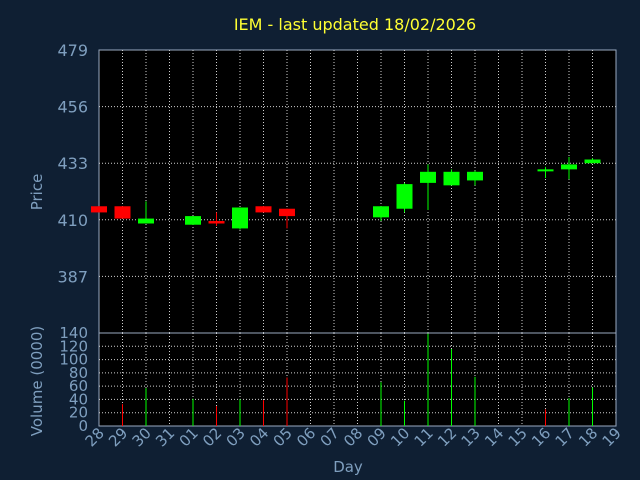 This screenshot has width=640, height=480. I want to click on price-tick-label: 410, so click(72, 220).